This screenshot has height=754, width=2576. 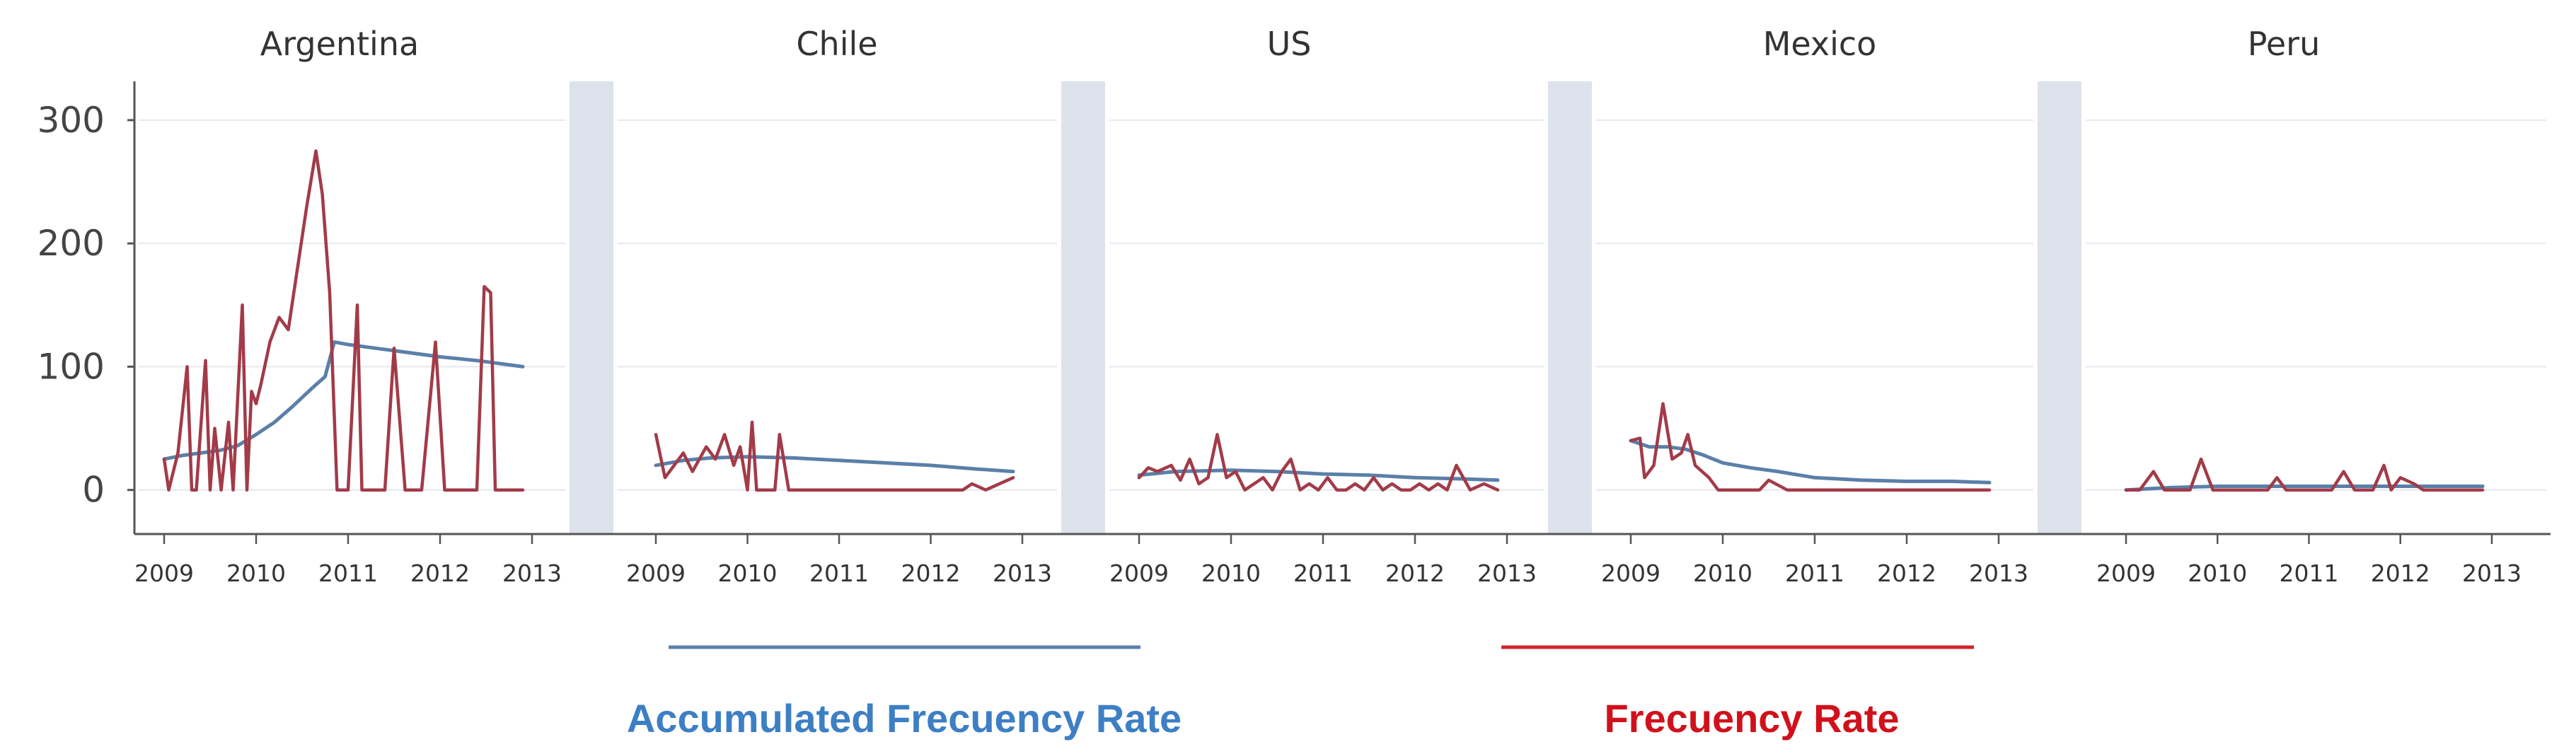 I want to click on panel-mexico: Mexico 2009 2010 2011 2012 2013, so click(x=1814, y=306).